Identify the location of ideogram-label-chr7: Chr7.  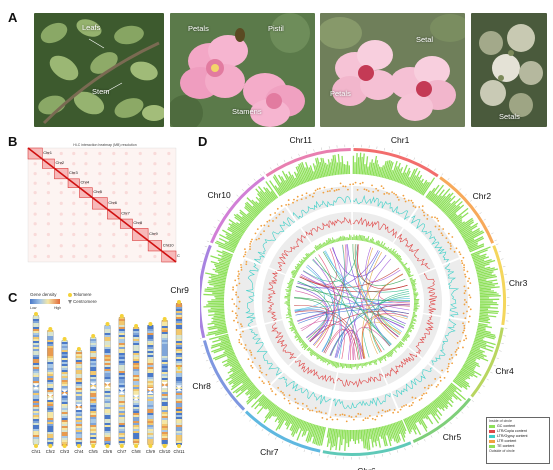
(122, 451).